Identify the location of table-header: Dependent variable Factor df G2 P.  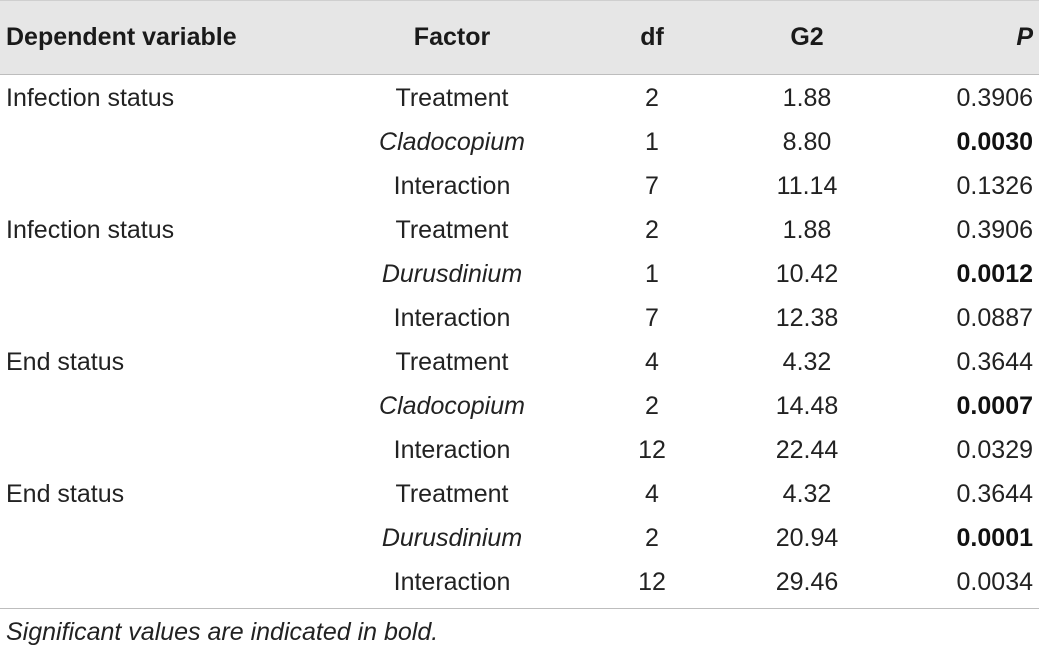
(519, 37).